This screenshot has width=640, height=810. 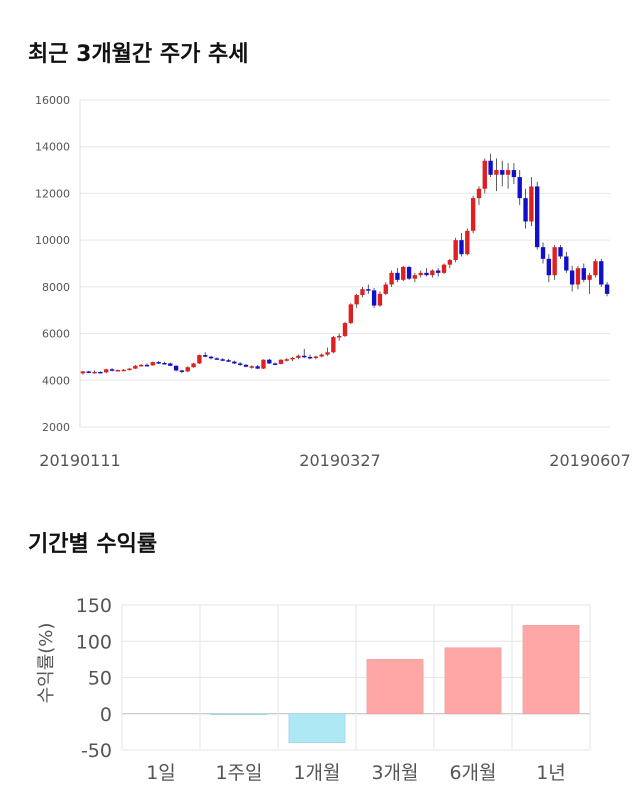 What do you see at coordinates (56, 287) in the screenshot?
I see `y-tick-label: 8000` at bounding box center [56, 287].